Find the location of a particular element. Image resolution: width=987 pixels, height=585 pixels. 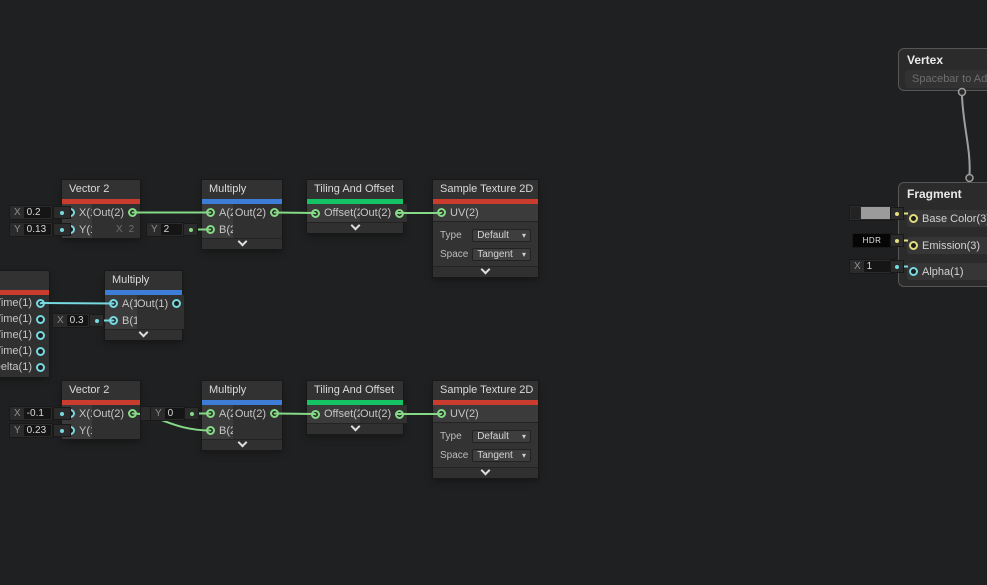

type-row: Type Default ▾ is located at coordinates (485, 235).